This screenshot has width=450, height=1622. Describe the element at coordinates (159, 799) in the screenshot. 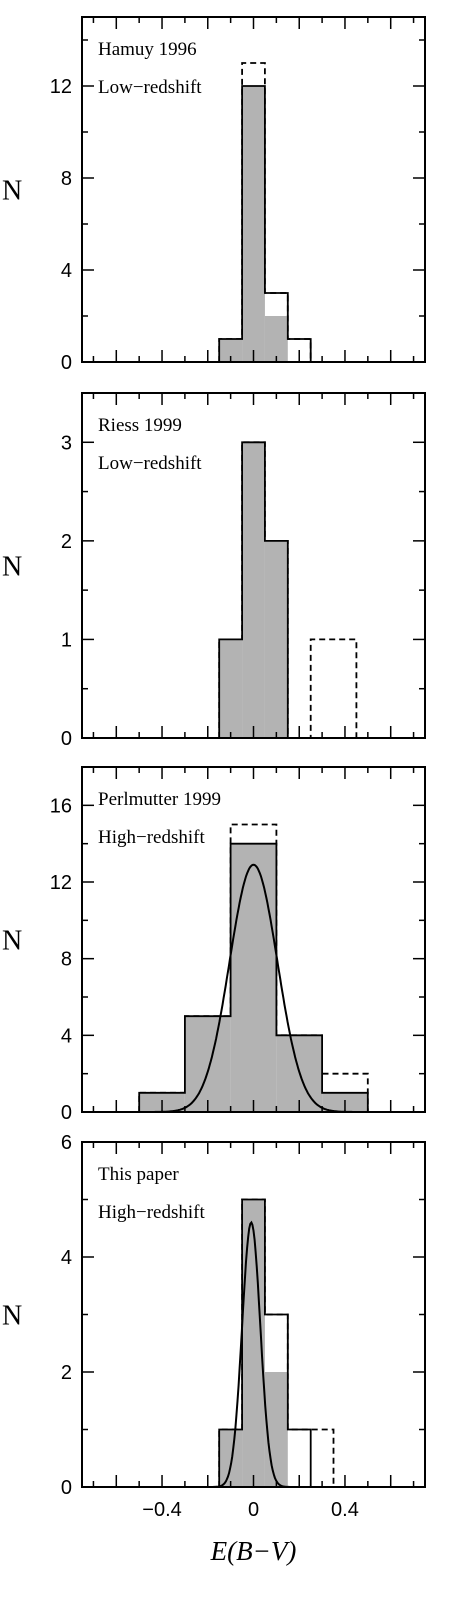

I see `annotation-text: Perlmutter 1999` at that location.